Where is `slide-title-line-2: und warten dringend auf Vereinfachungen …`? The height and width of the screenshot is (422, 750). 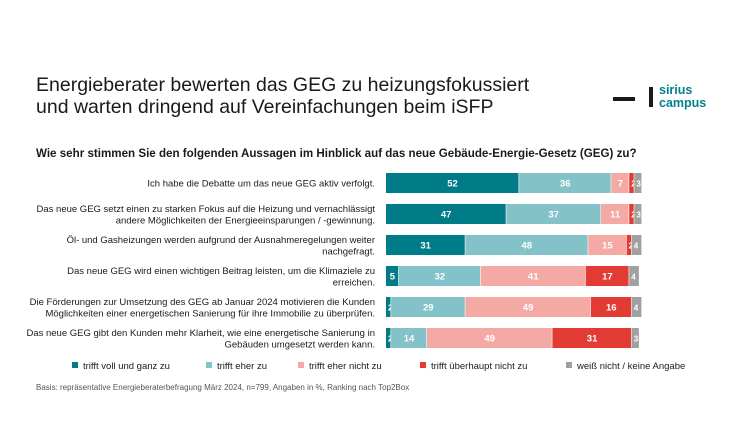
slide-title-line-2: und warten dringend auf Vereinfachungen … is located at coordinates (265, 107).